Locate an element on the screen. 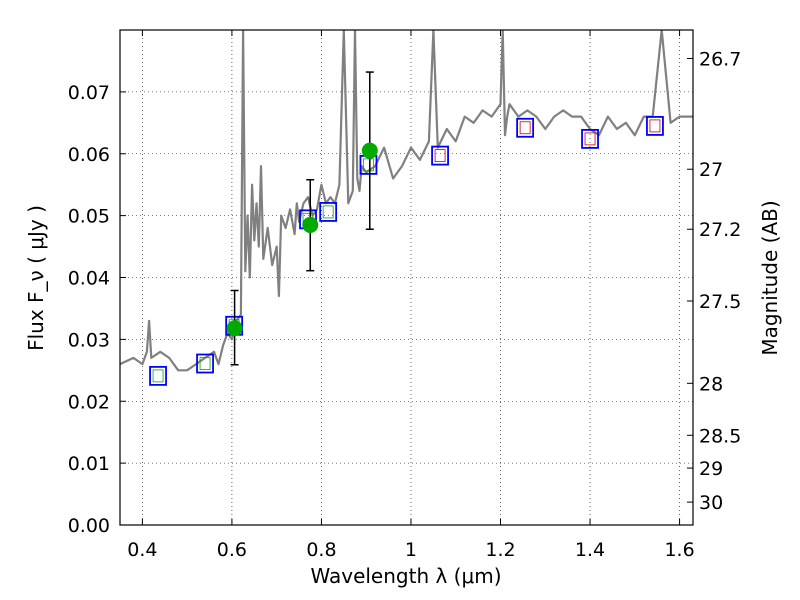 The width and height of the screenshot is (800, 600). y-tick-label: 0.07 is located at coordinates (89, 93).